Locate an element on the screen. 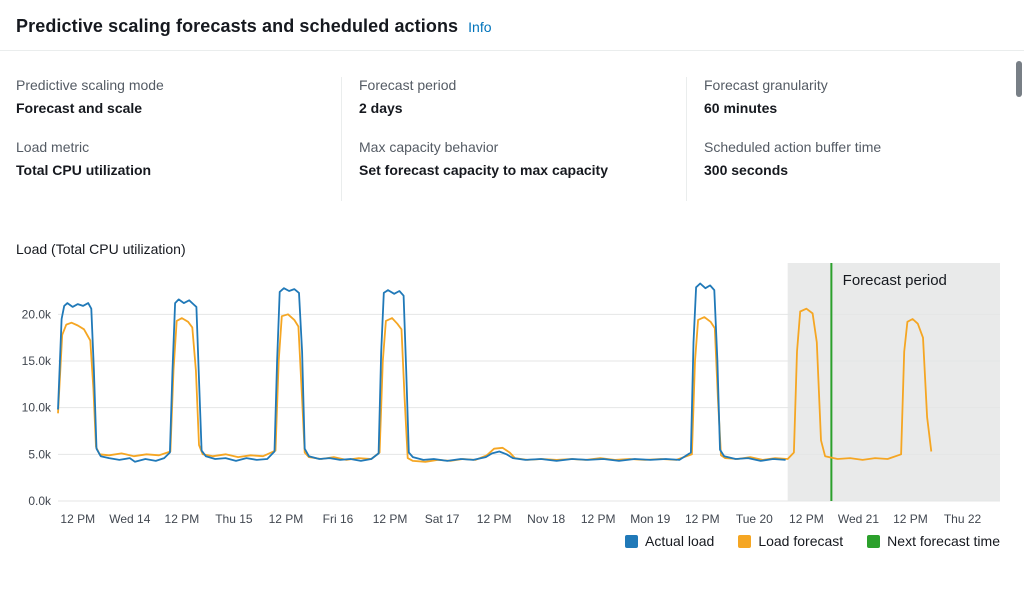 This screenshot has width=1024, height=596. y-tick-label: 15.0k is located at coordinates (37, 361).